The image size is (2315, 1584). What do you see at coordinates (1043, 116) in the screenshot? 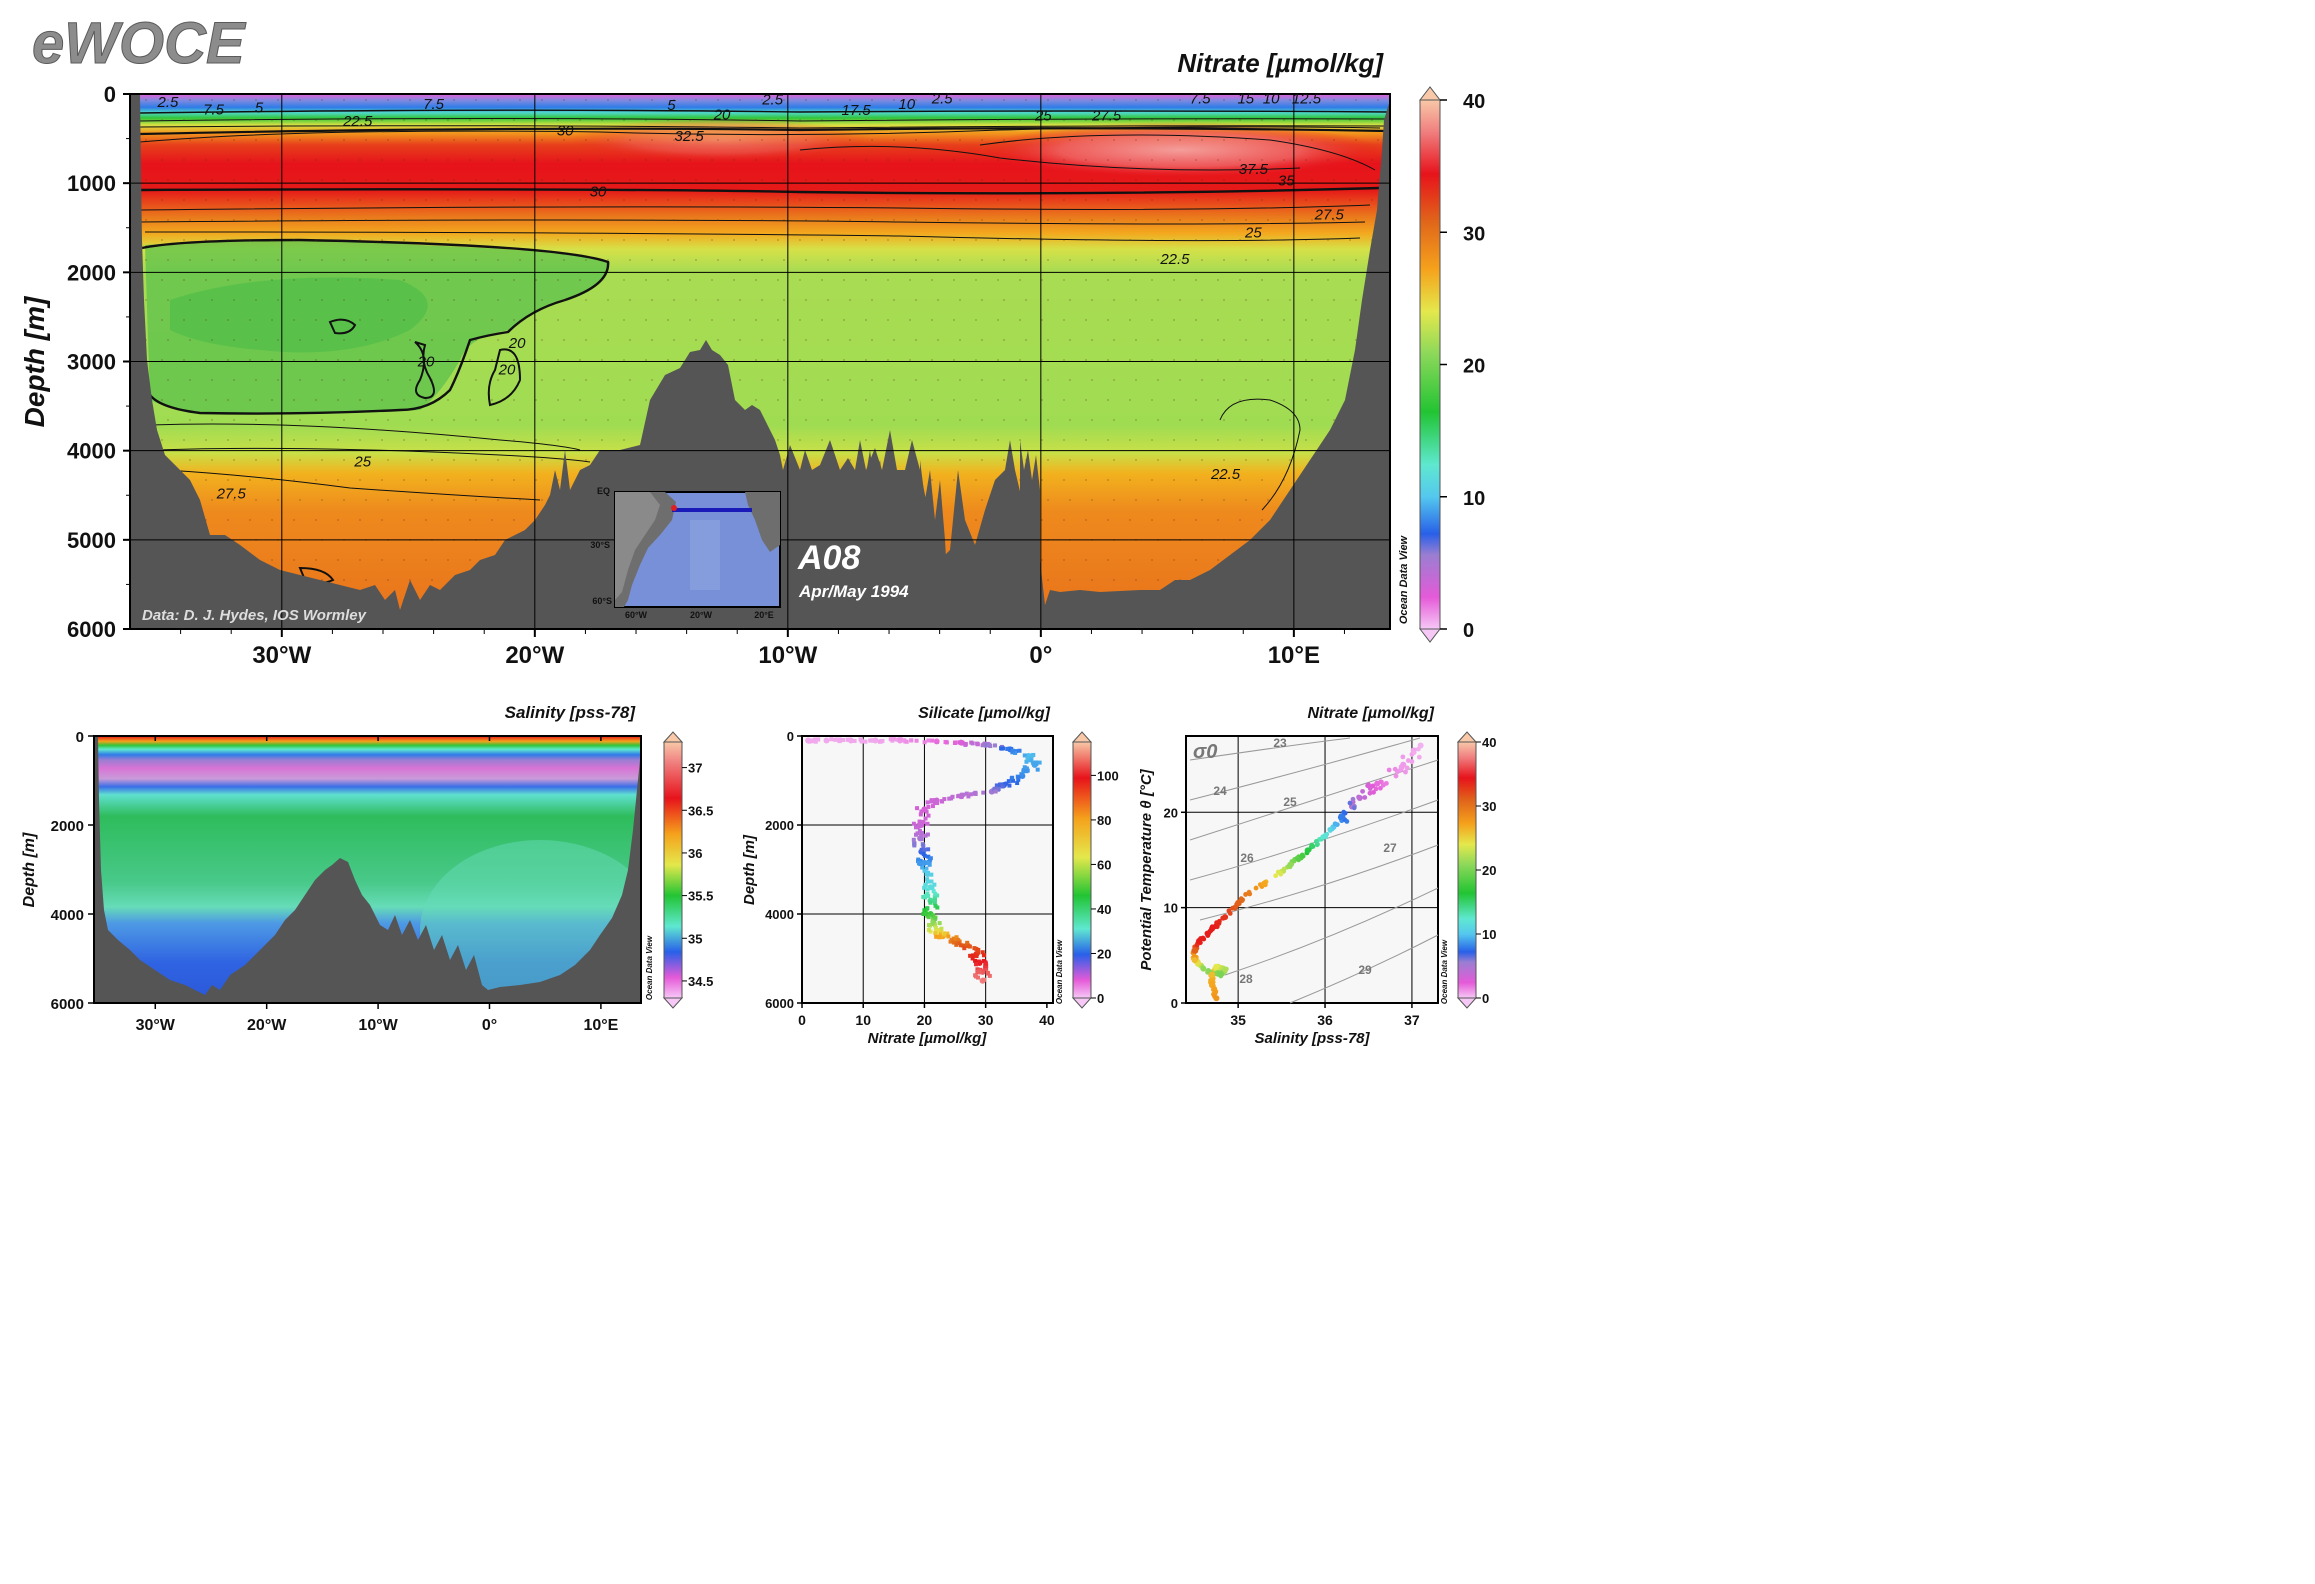
I see `contour-label: 25` at bounding box center [1043, 116].